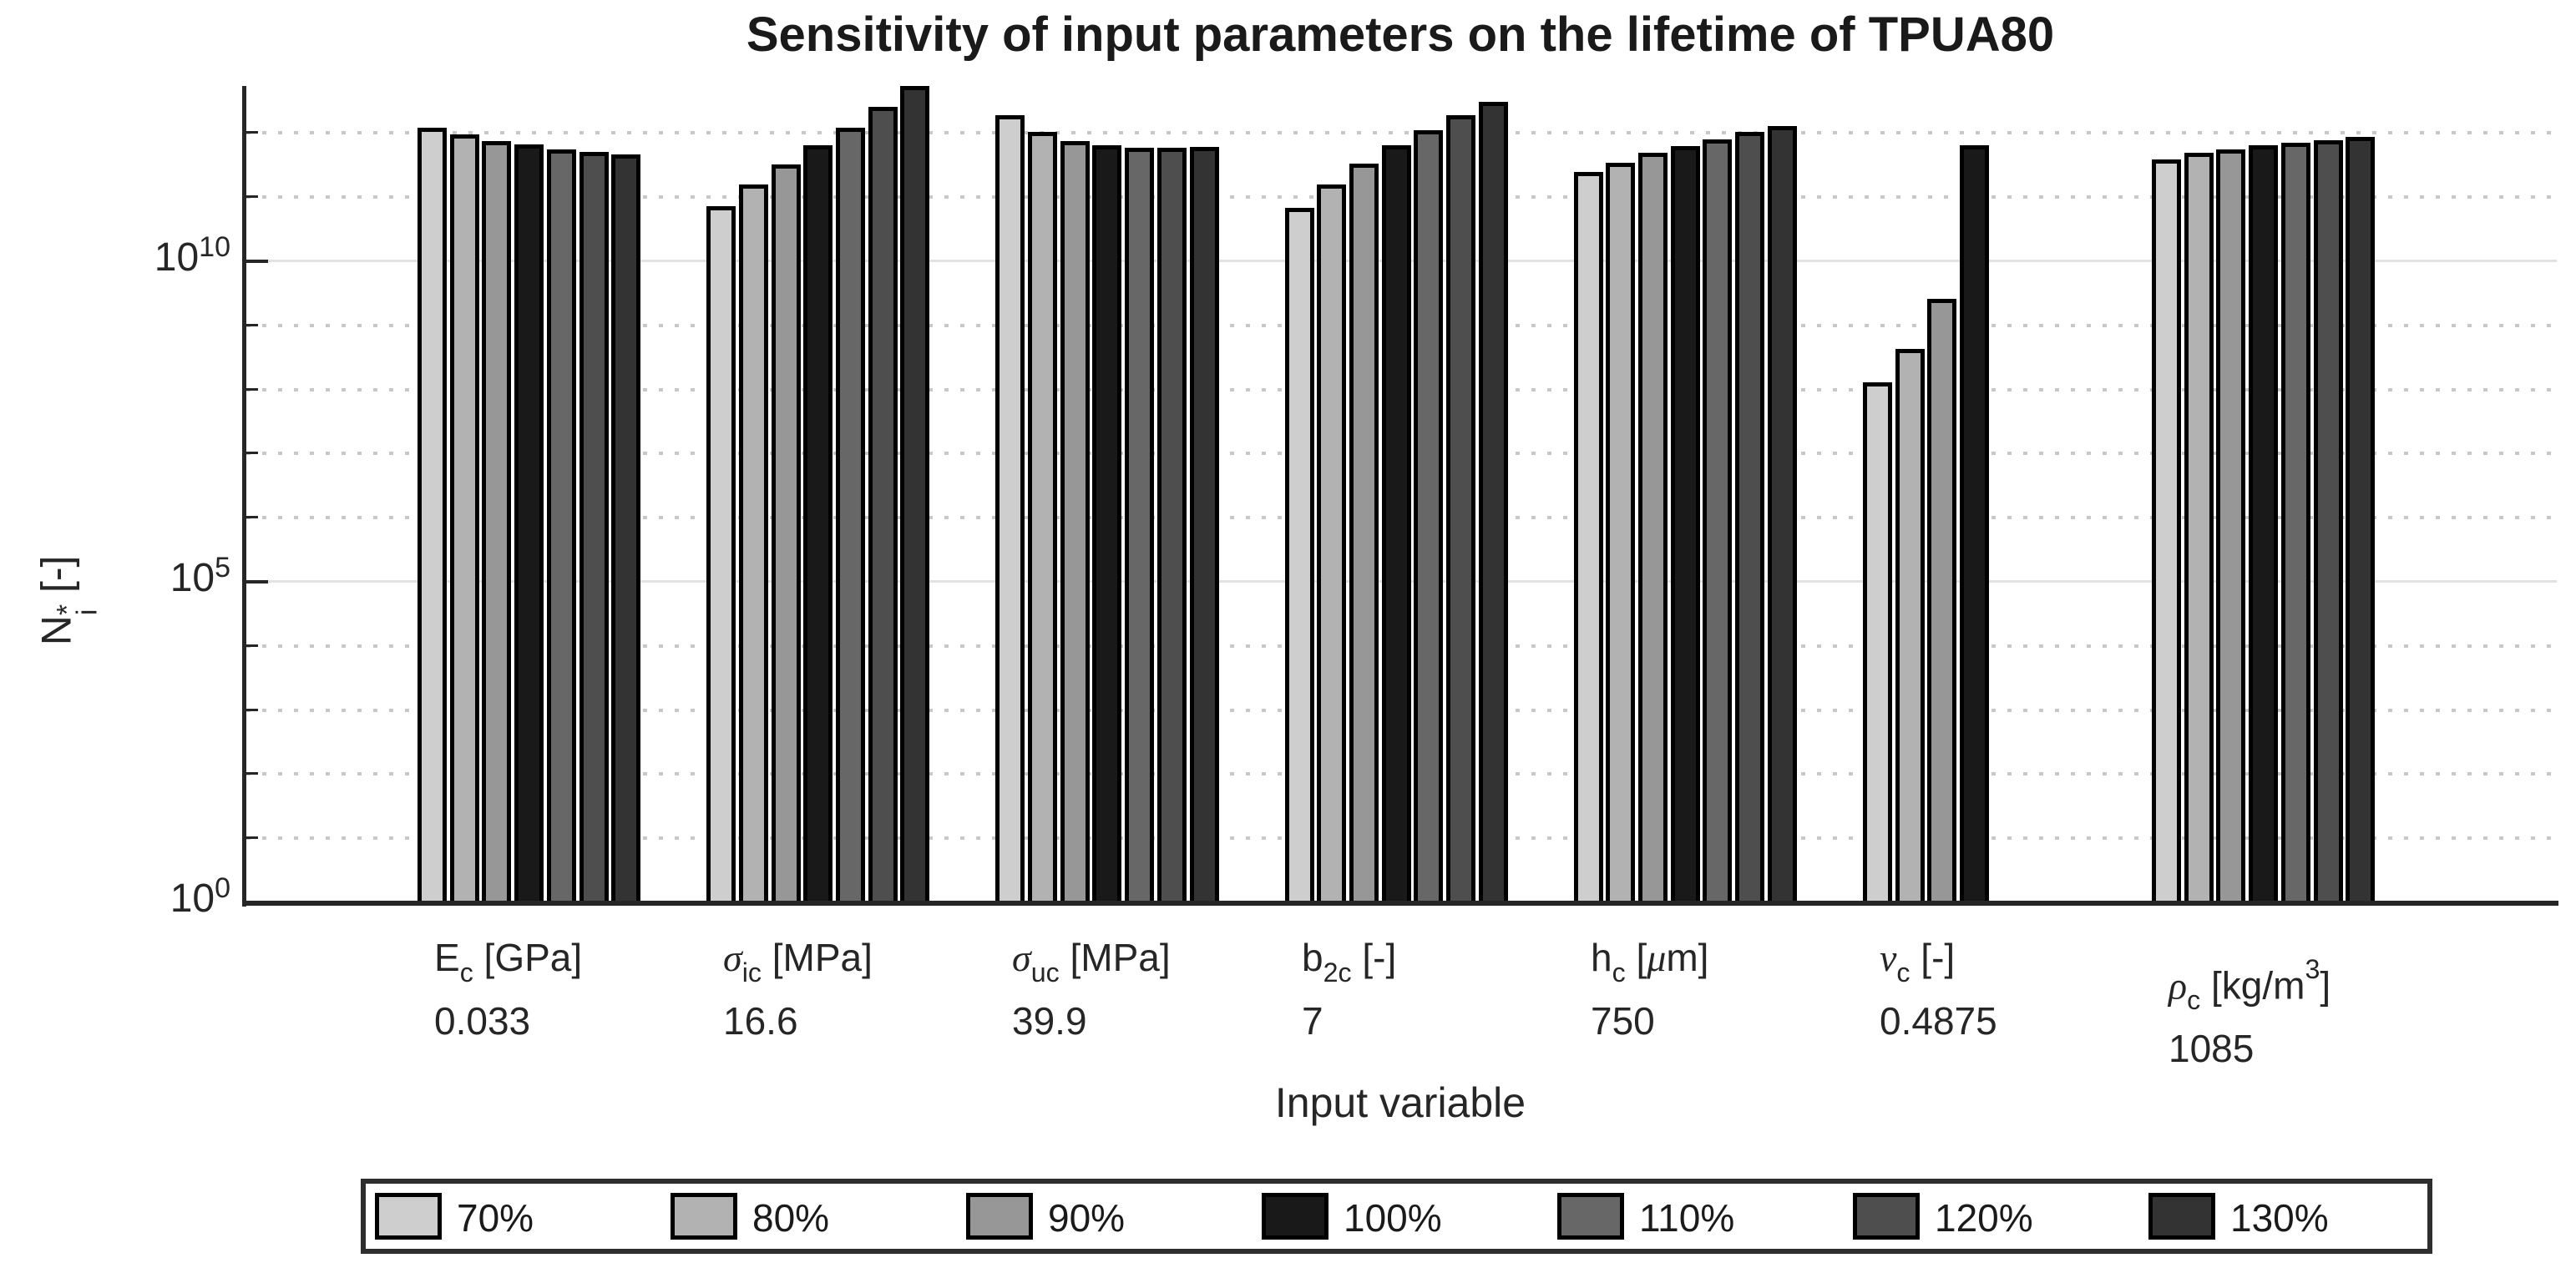 This screenshot has height=1268, width=2576. I want to click on x-tick-label: σic [MPa] 16.6, so click(798, 989).